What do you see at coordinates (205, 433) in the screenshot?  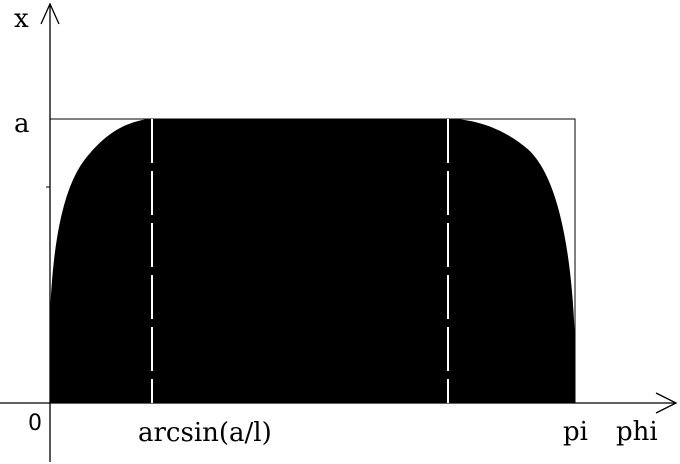 I see `arcsin-label: arcsin(a/l)` at bounding box center [205, 433].